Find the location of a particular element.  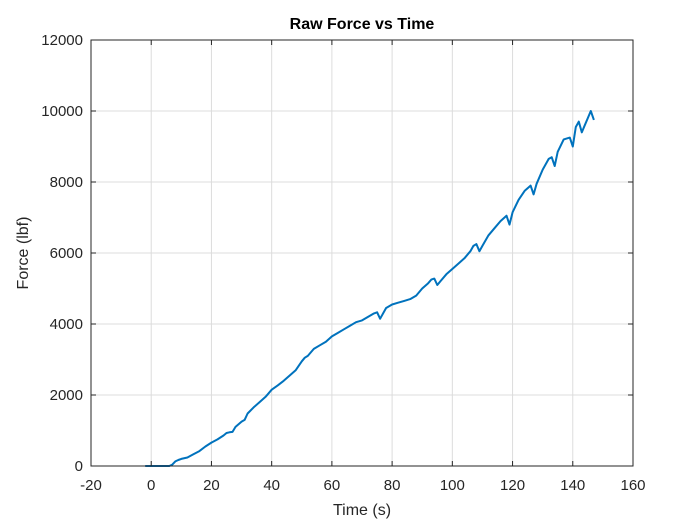

x-tick-label: 60 is located at coordinates (332, 485).